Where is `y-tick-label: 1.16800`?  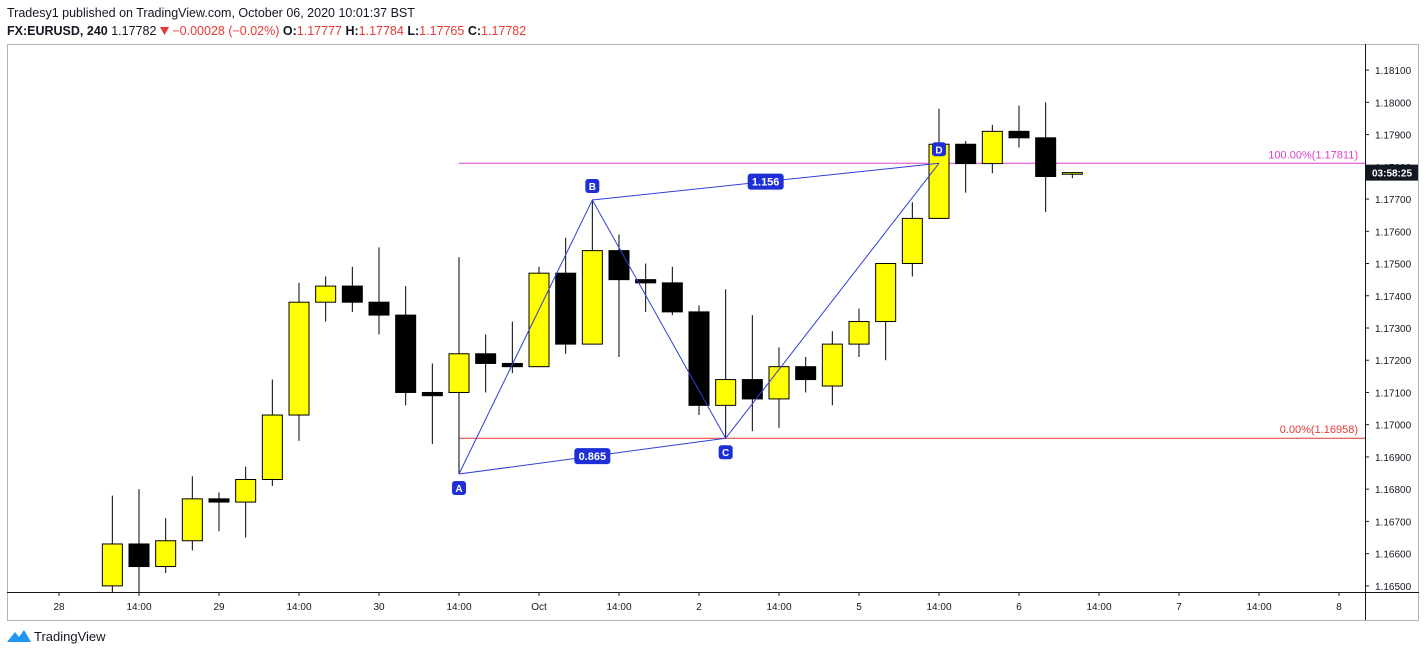 y-tick-label: 1.16800 is located at coordinates (1393, 490).